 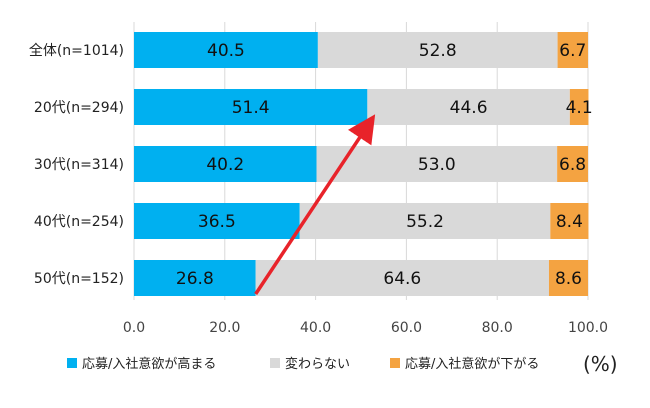 What do you see at coordinates (365, 328) in the screenshot?
I see `x-axis-ticks: 0.0 20.0 40.0 60.0 80.0 100.0` at bounding box center [365, 328].